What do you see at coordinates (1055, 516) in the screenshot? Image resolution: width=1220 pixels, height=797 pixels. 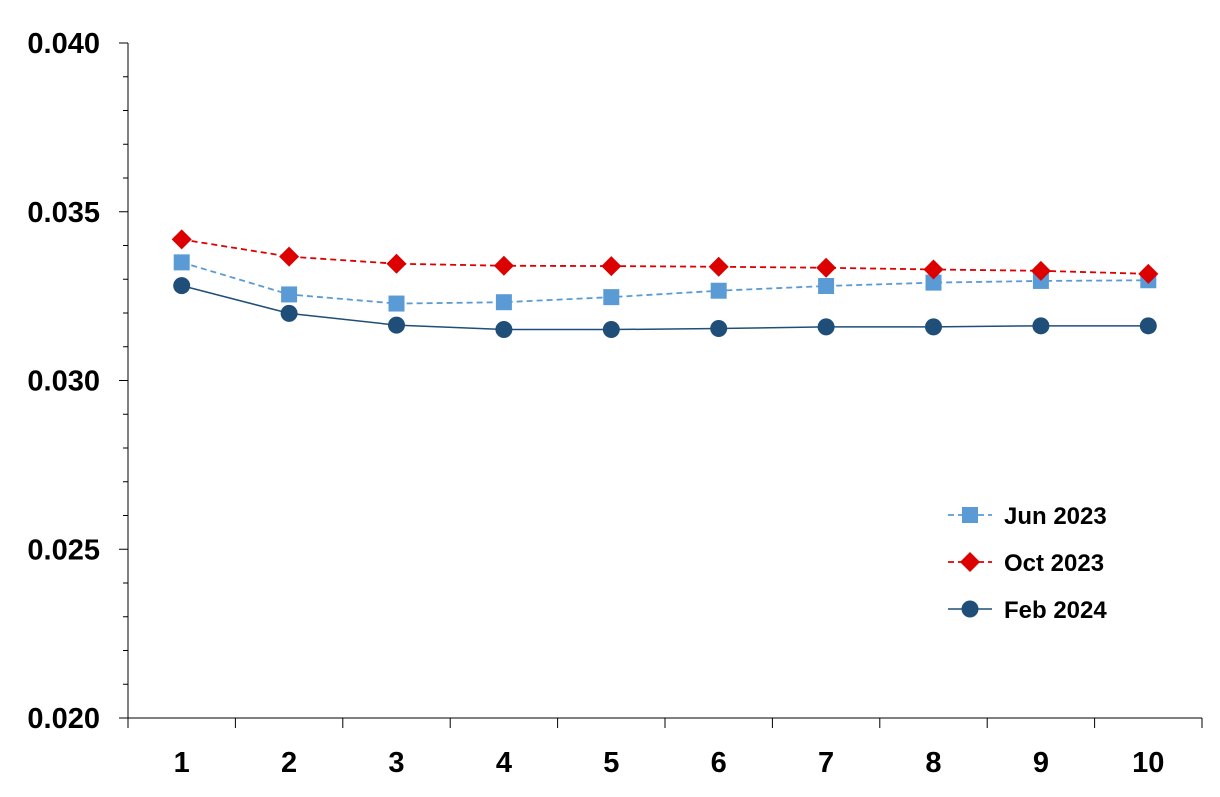 I see `legend-label: Jun 2023` at bounding box center [1055, 516].